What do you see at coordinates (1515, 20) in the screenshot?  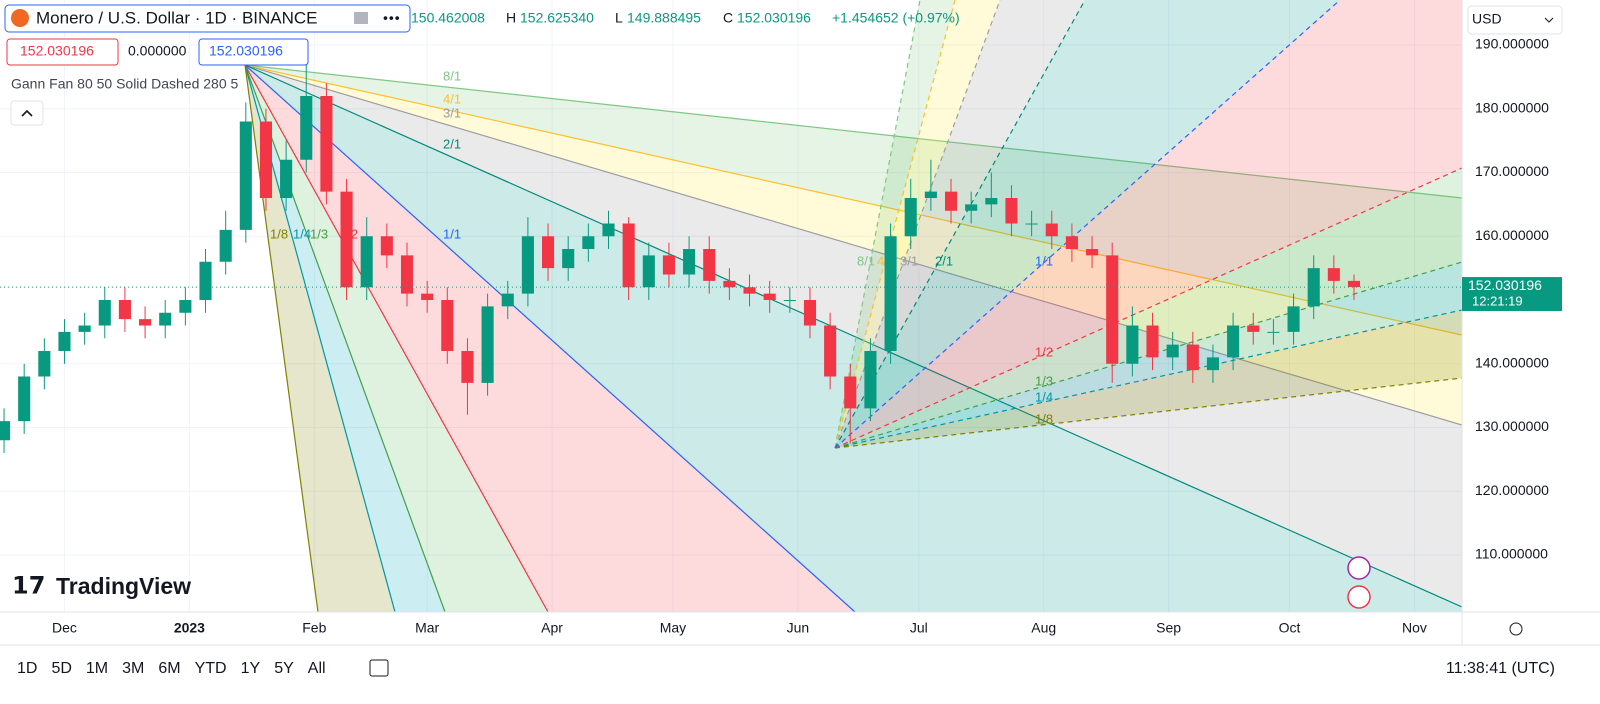 I see `currency-select` at bounding box center [1515, 20].